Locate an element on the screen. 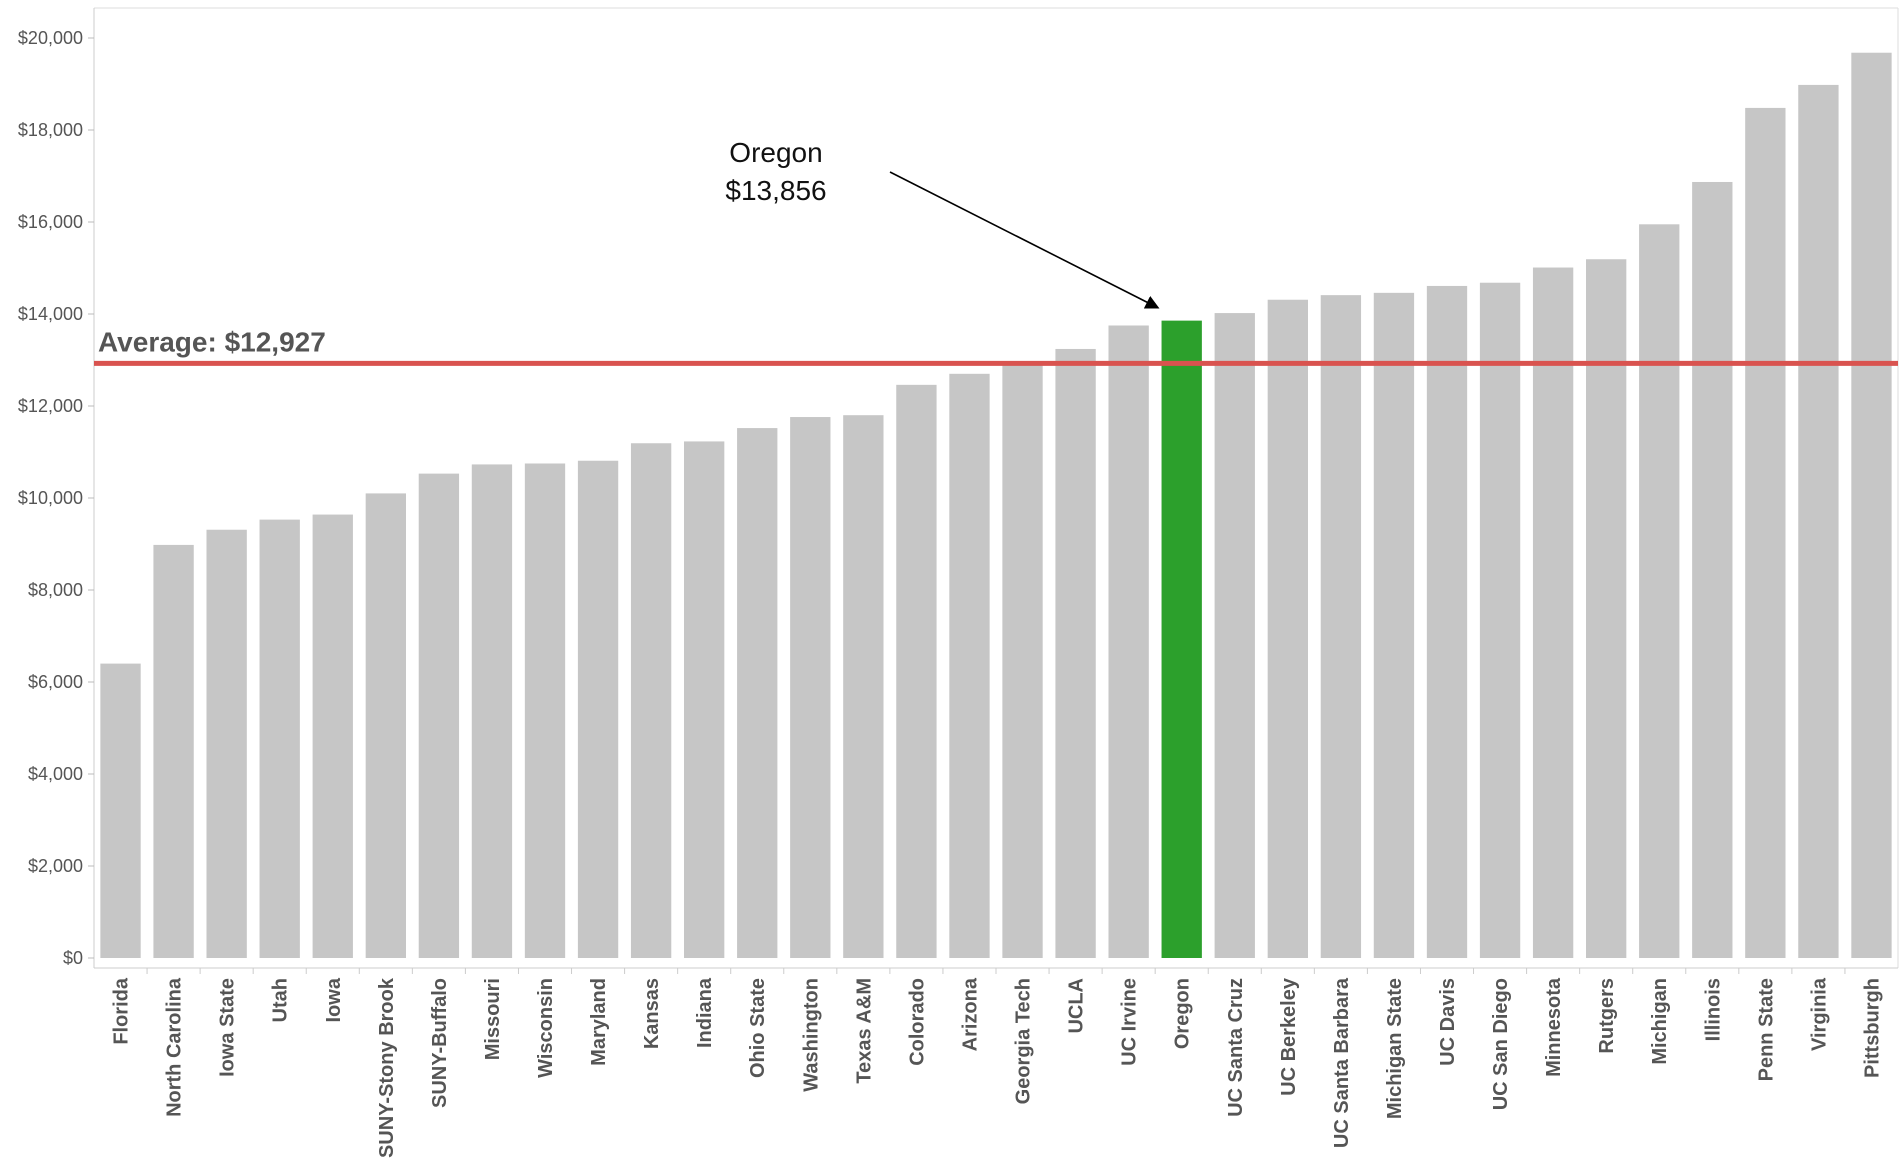 The image size is (1902, 1169). y-tick-label: $20,000 is located at coordinates (50, 38).